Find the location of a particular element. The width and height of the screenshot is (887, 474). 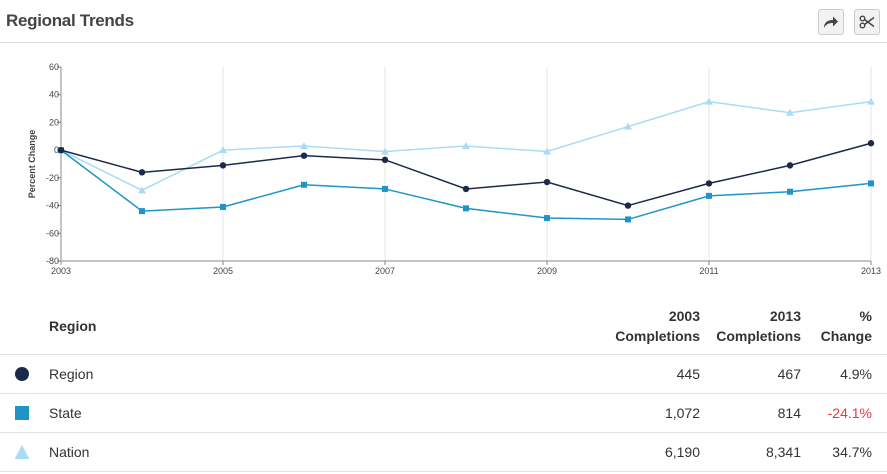

scissors-button is located at coordinates (867, 22).